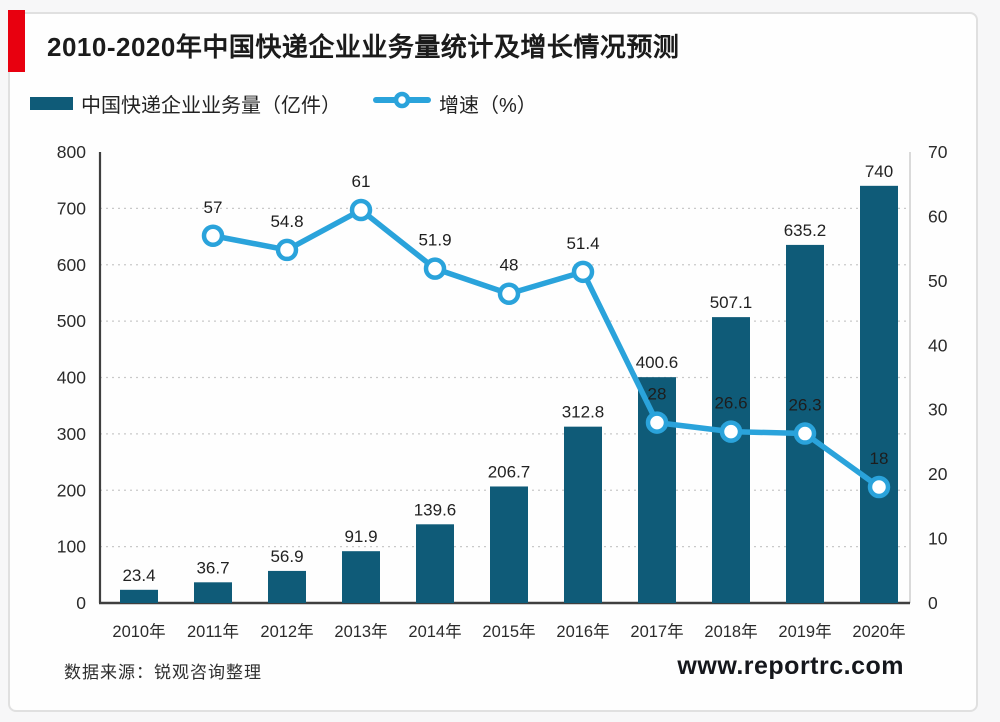 This screenshot has width=1000, height=722. Describe the element at coordinates (583, 272) in the screenshot. I see `line-marker-2016年` at that location.